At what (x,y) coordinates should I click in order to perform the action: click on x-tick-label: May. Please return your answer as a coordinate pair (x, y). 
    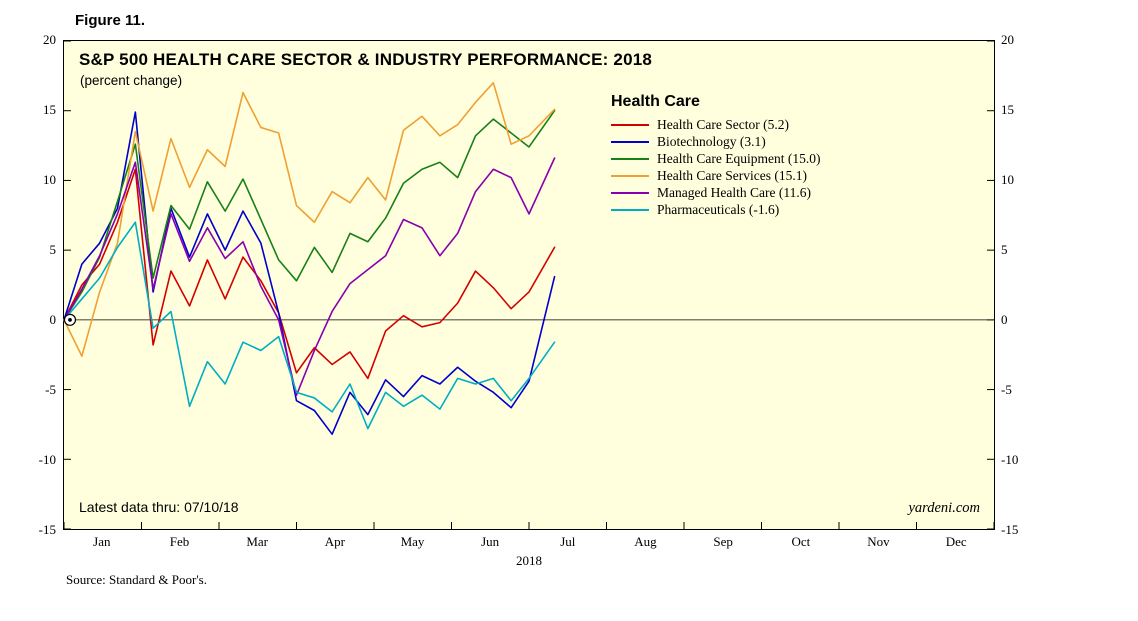
    Looking at the image, I should click on (412, 541).